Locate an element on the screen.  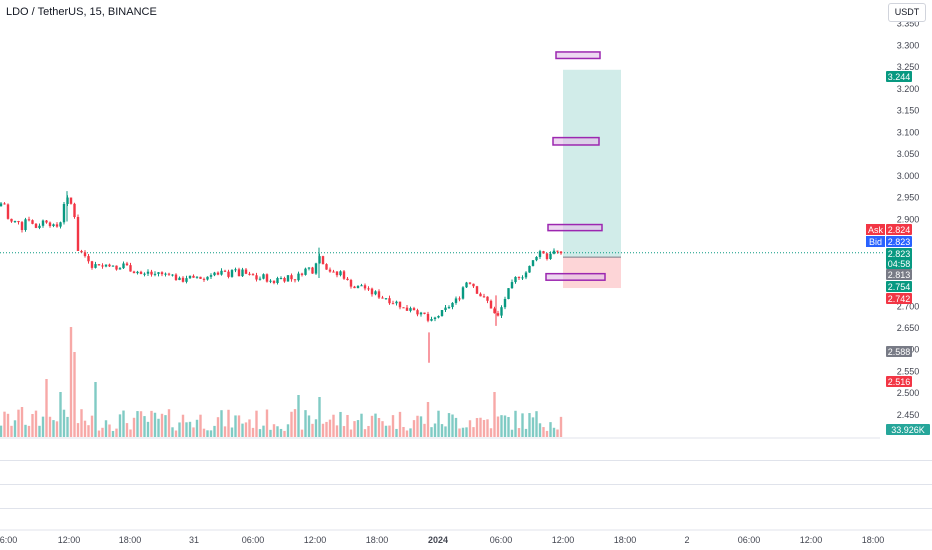
price-axis-tick: 2.900 is located at coordinates (908, 219).